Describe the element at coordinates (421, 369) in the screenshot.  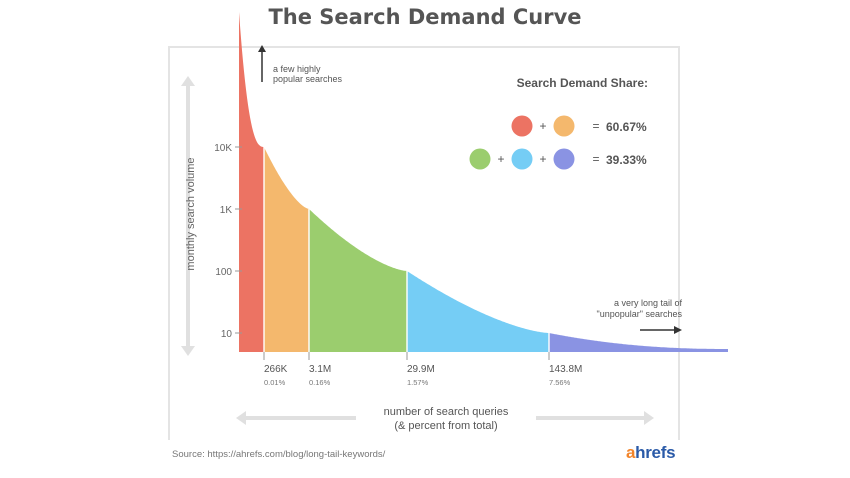
I see `x-tick-label: 29.9M` at that location.